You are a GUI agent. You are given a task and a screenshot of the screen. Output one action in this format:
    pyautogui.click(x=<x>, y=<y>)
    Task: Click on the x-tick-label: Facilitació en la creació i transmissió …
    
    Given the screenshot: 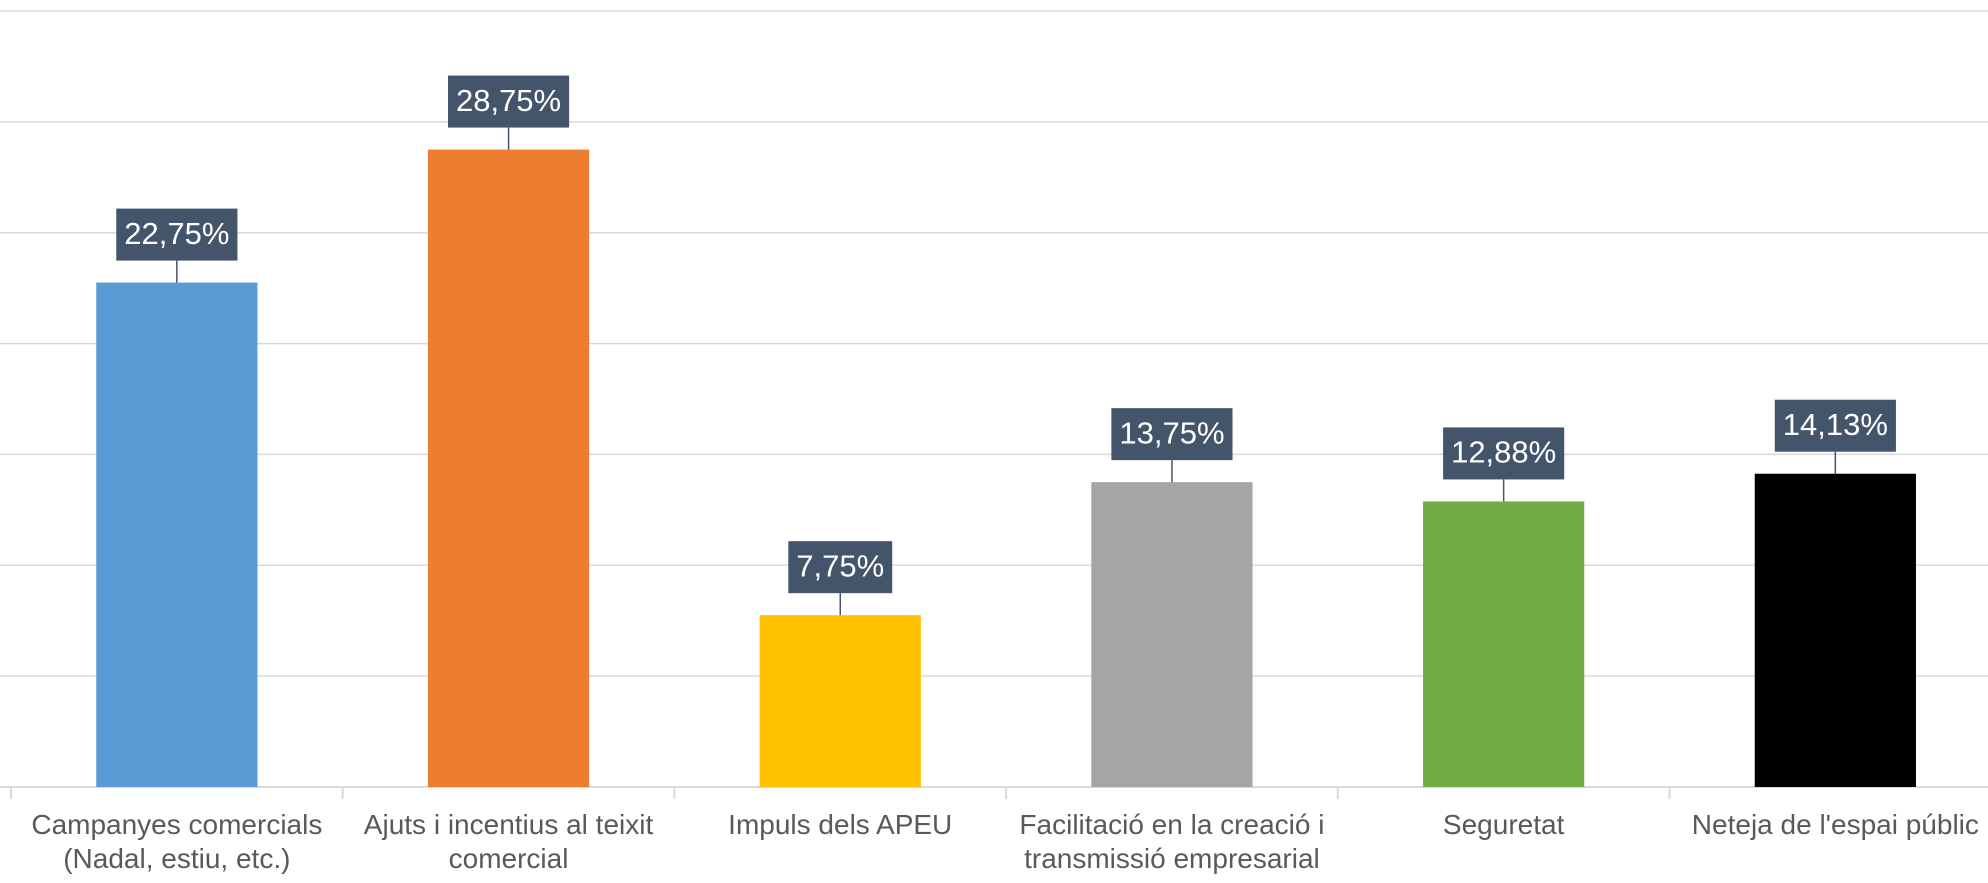 What is the action you would take?
    pyautogui.click(x=1172, y=841)
    